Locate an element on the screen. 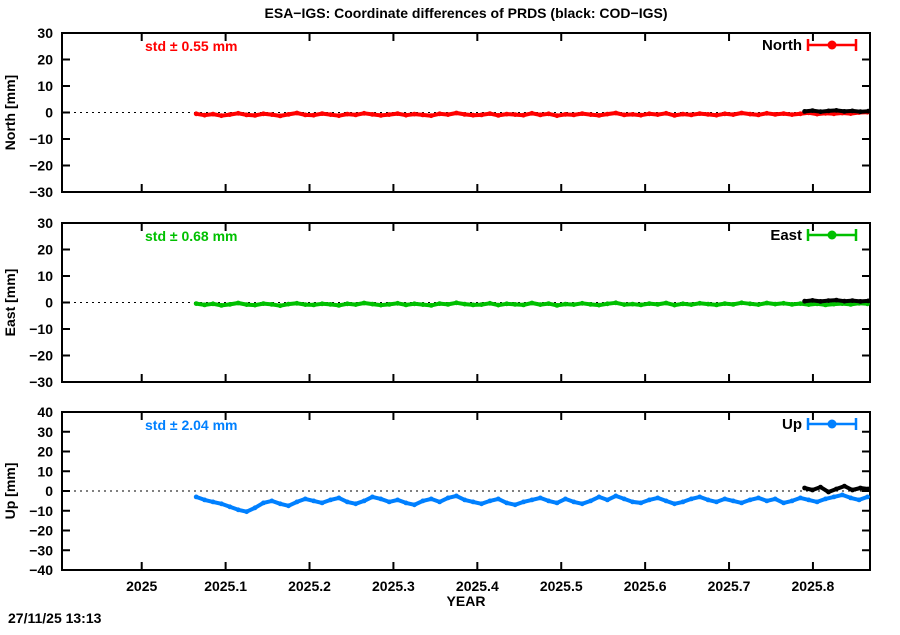  x-tick-label: 2025.6 is located at coordinates (645, 586).